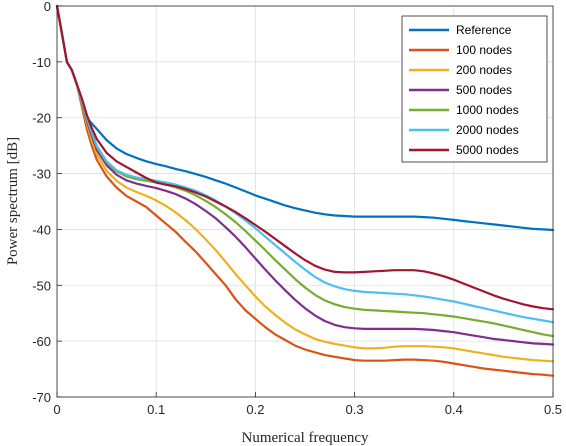  Describe the element at coordinates (553, 409) in the screenshot. I see `x-tick-label: 0.5` at that location.